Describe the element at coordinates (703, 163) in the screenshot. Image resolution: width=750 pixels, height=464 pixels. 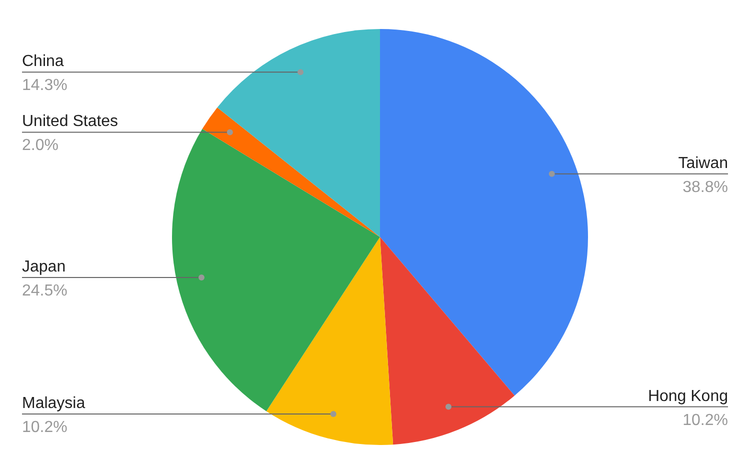
I see `slice-label: Taiwan` at that location.